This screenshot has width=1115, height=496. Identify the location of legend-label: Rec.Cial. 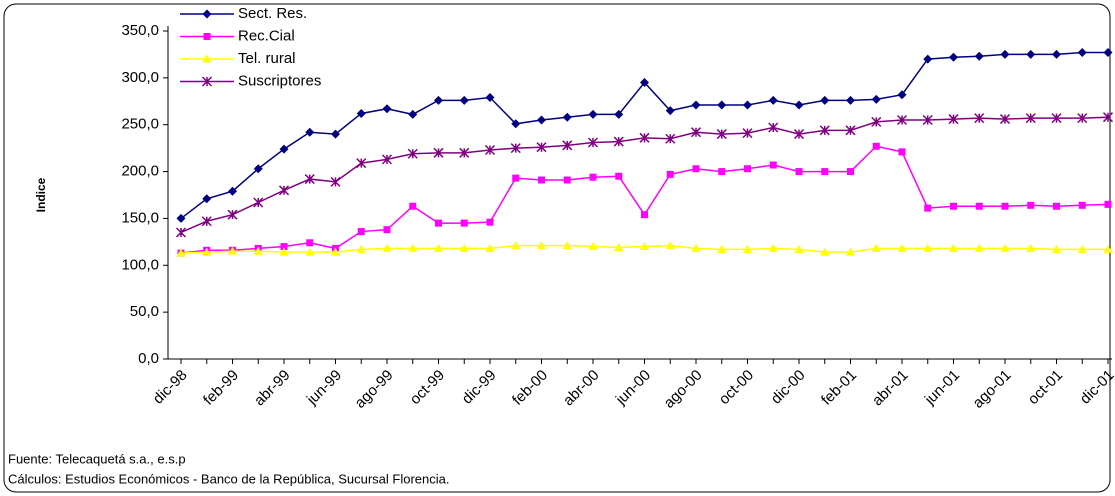
(266, 35).